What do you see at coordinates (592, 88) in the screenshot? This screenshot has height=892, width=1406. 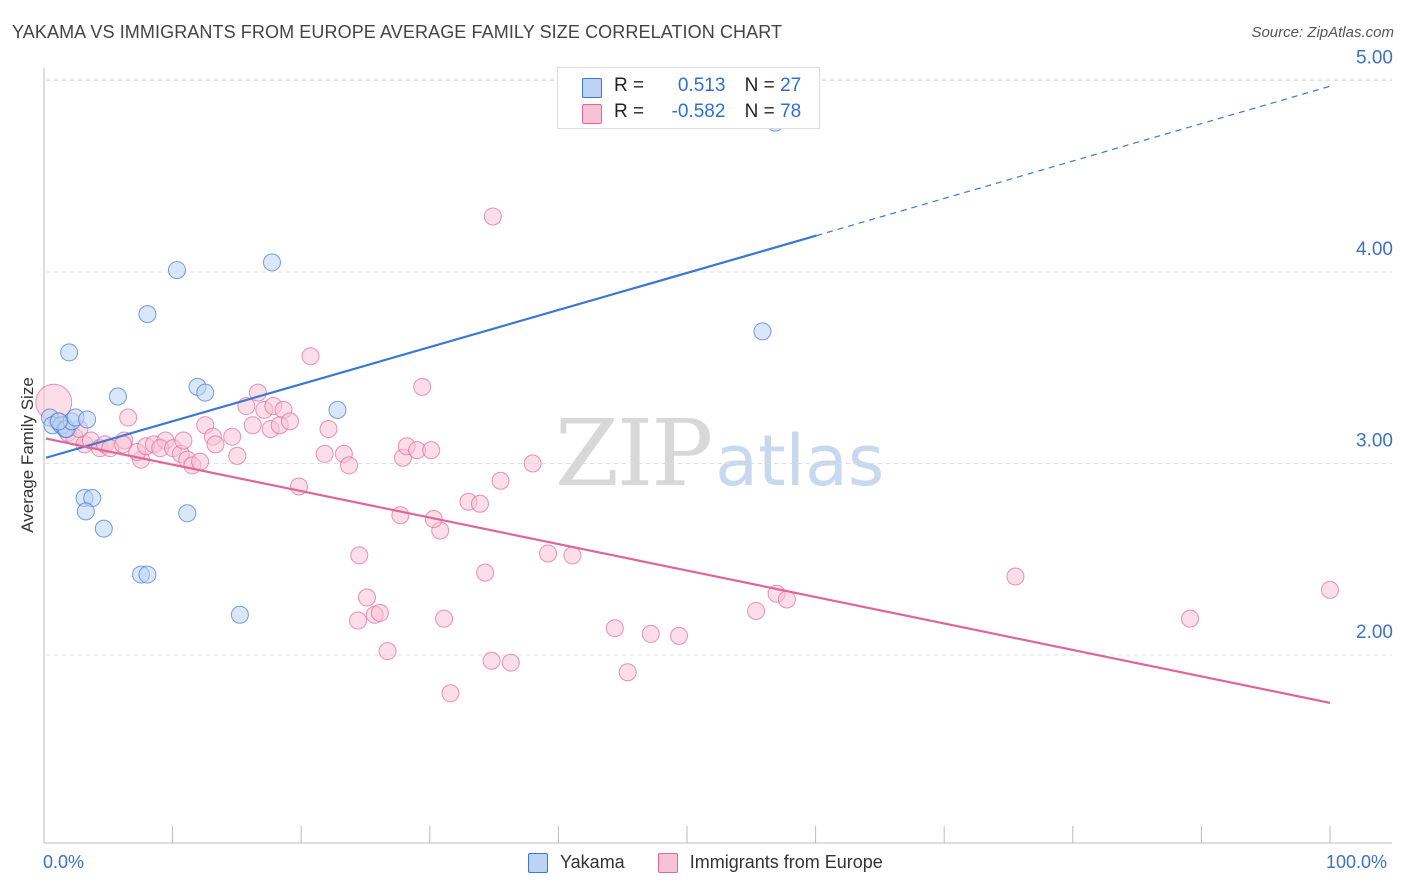 I see `legend-swatch-blue` at bounding box center [592, 88].